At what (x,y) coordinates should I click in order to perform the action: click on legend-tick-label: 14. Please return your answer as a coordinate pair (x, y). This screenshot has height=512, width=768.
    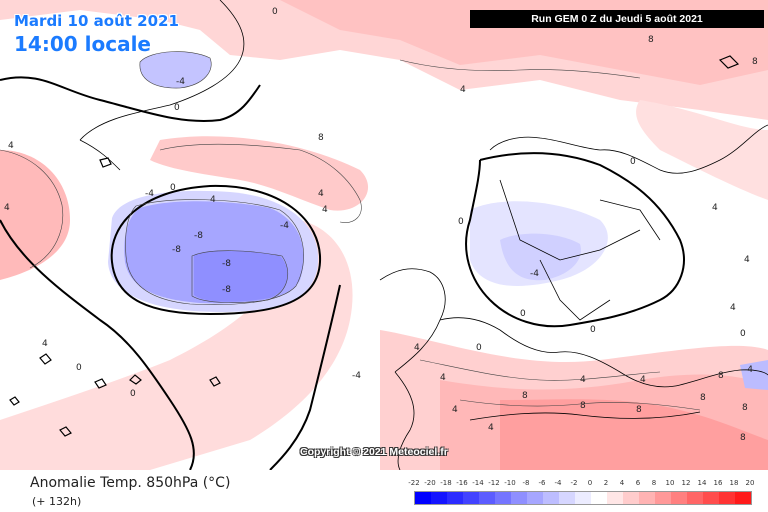
    Looking at the image, I should click on (702, 483).